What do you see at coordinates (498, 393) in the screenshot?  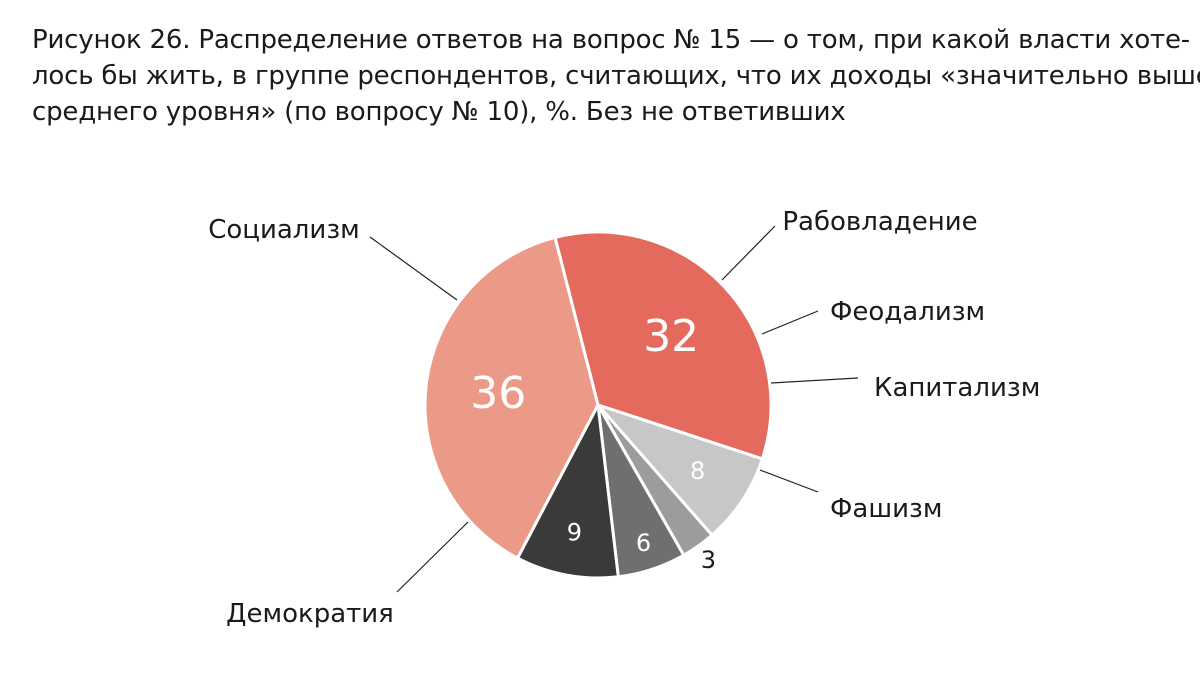 I see `slice-value-label-6: 36` at bounding box center [498, 393].